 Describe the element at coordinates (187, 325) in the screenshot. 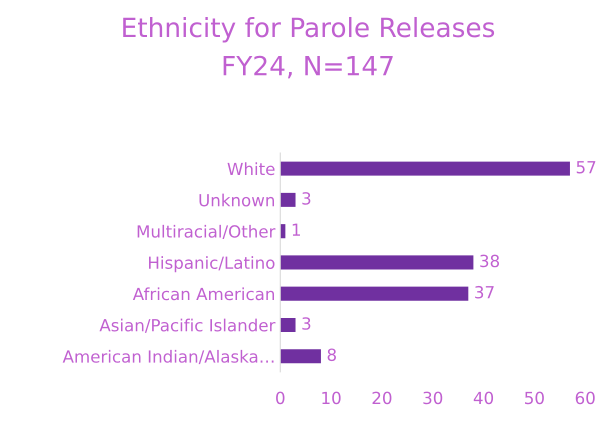

I see `y-tick-label: Asian/Pacific Islander` at that location.